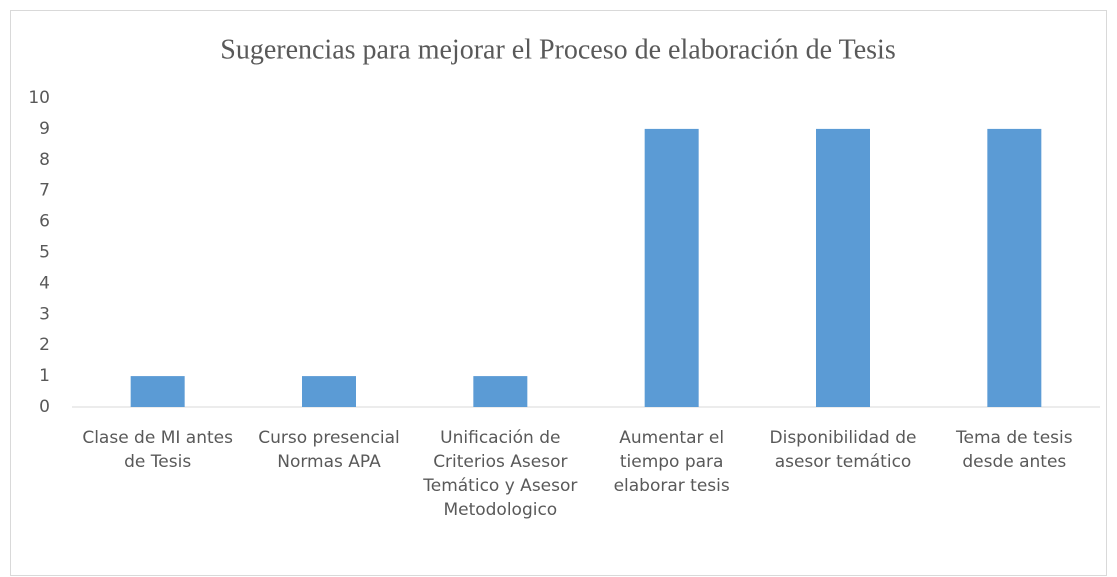 This screenshot has width=1117, height=577. Describe the element at coordinates (843, 450) in the screenshot. I see `x-tick-label: Disponibilidad de asesor temático` at that location.